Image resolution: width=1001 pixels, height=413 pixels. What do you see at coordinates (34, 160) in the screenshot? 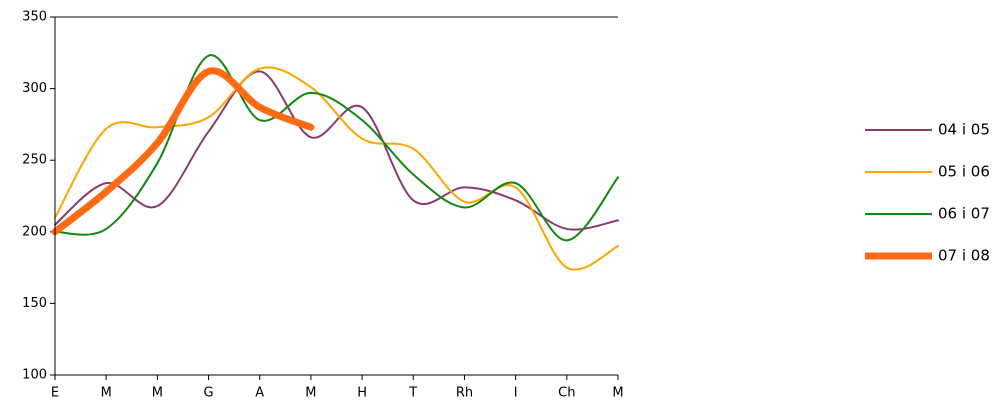
I see `y-tick-label: 250` at bounding box center [34, 160].